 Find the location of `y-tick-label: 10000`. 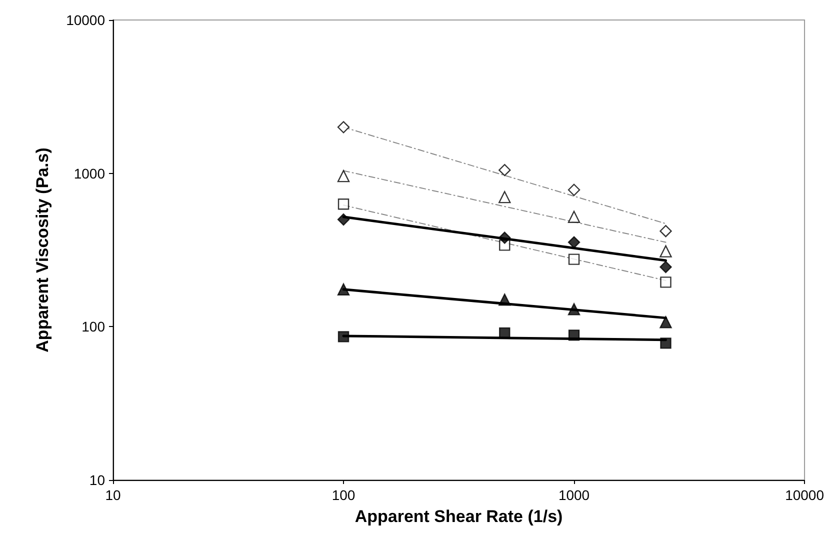

y-tick-label: 10000 is located at coordinates (86, 20).